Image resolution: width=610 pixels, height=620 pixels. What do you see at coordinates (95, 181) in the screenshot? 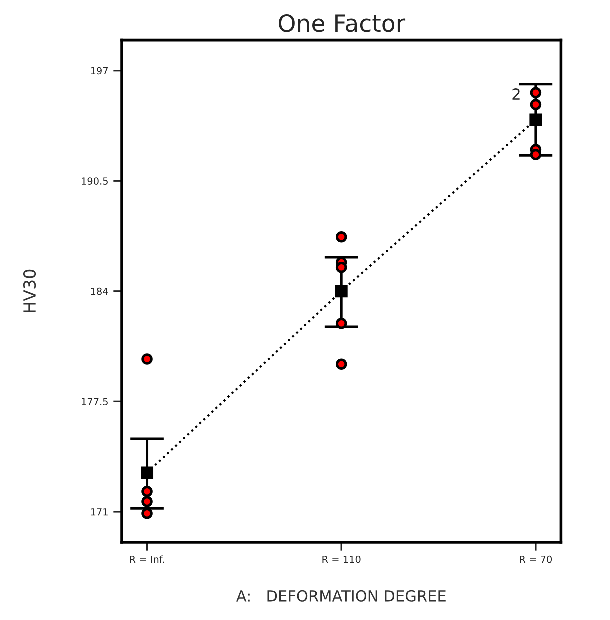
I see `y-tick-label: 190.5` at bounding box center [95, 181].